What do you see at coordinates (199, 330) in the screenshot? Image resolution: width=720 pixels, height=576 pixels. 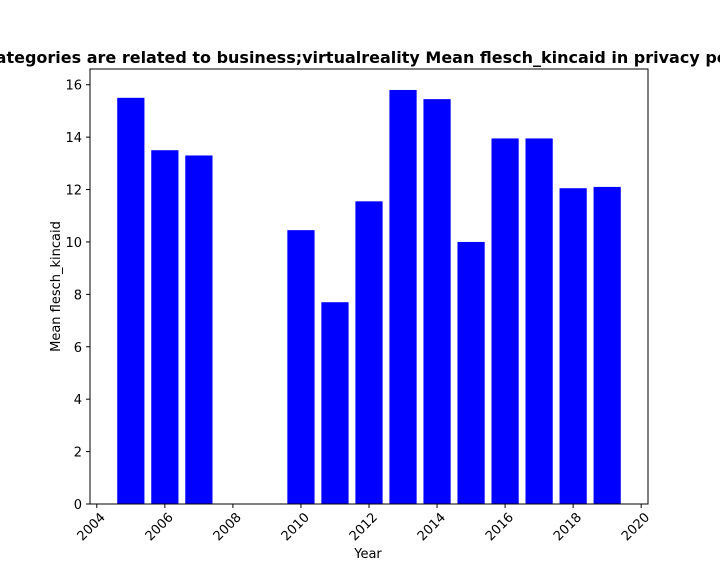 I see `bar-2007` at bounding box center [199, 330].